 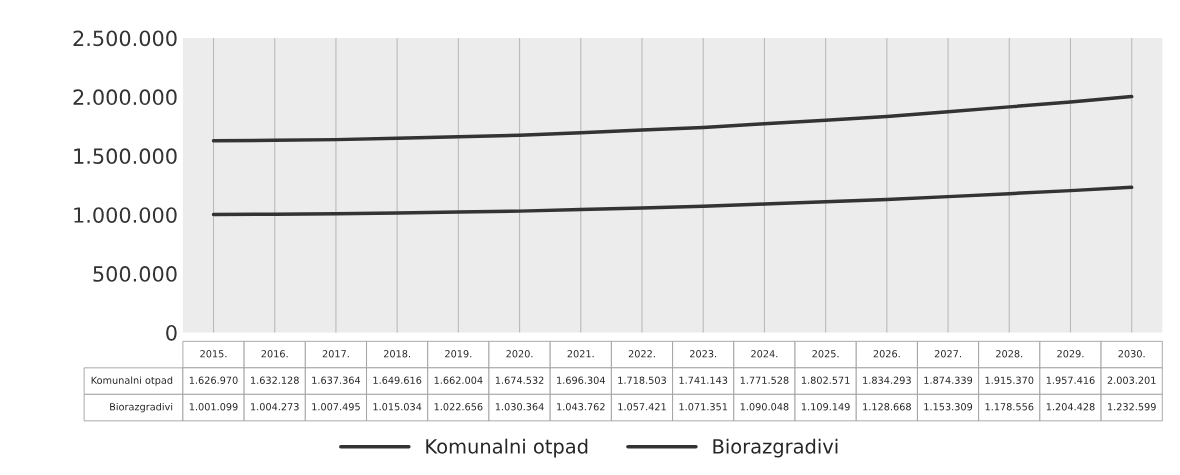 I want to click on y-tick-label: 1.000.000, so click(x=125, y=215).